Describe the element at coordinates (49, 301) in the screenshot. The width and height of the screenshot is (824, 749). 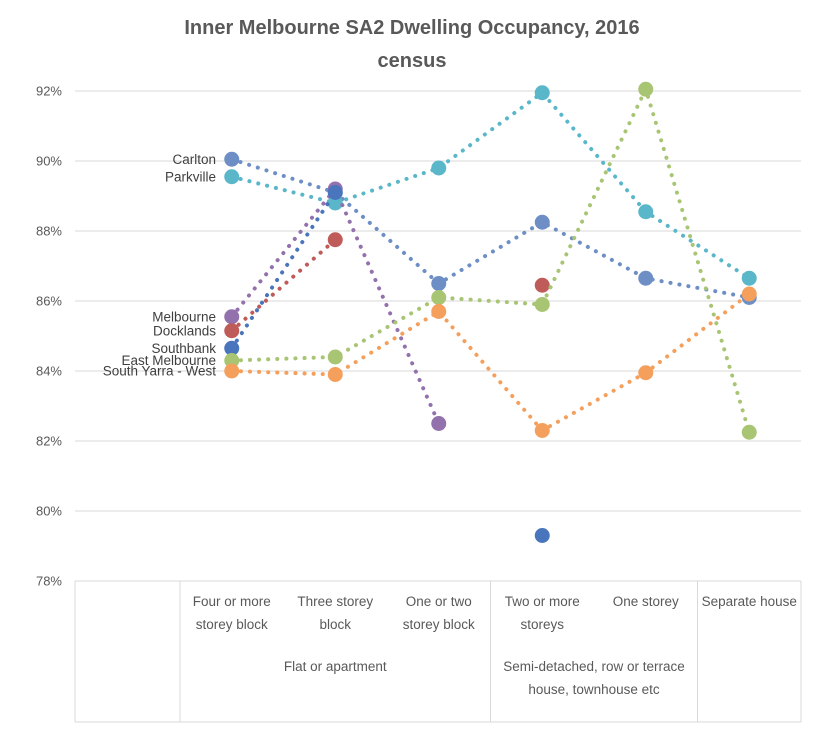
I see `y-axis-tick-label: 86%` at that location.